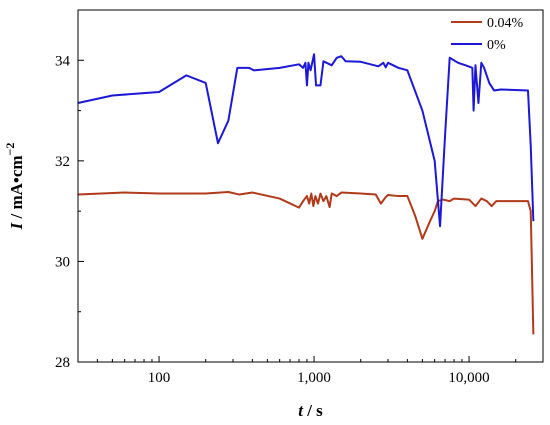 This screenshot has width=550, height=425. I want to click on y-tick-label: 32, so click(62, 162).